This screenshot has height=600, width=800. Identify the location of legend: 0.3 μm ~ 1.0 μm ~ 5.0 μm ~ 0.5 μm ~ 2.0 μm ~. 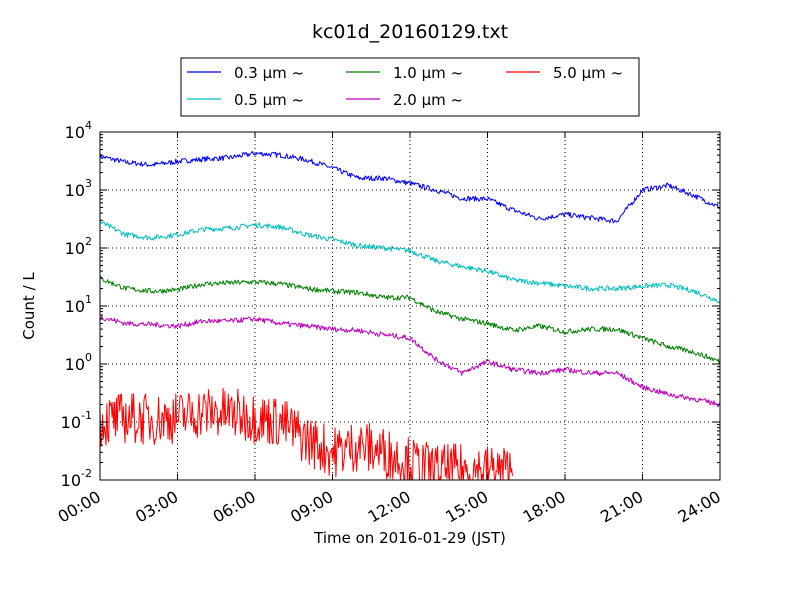
(410, 87).